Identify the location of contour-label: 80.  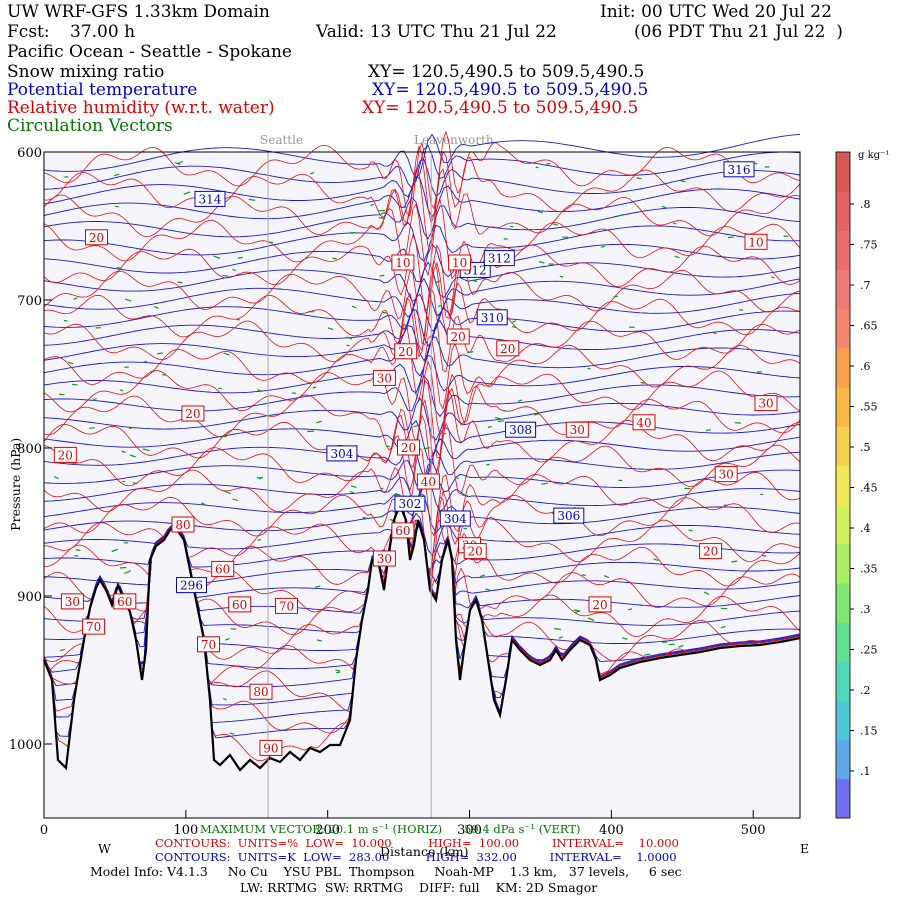
(183, 524).